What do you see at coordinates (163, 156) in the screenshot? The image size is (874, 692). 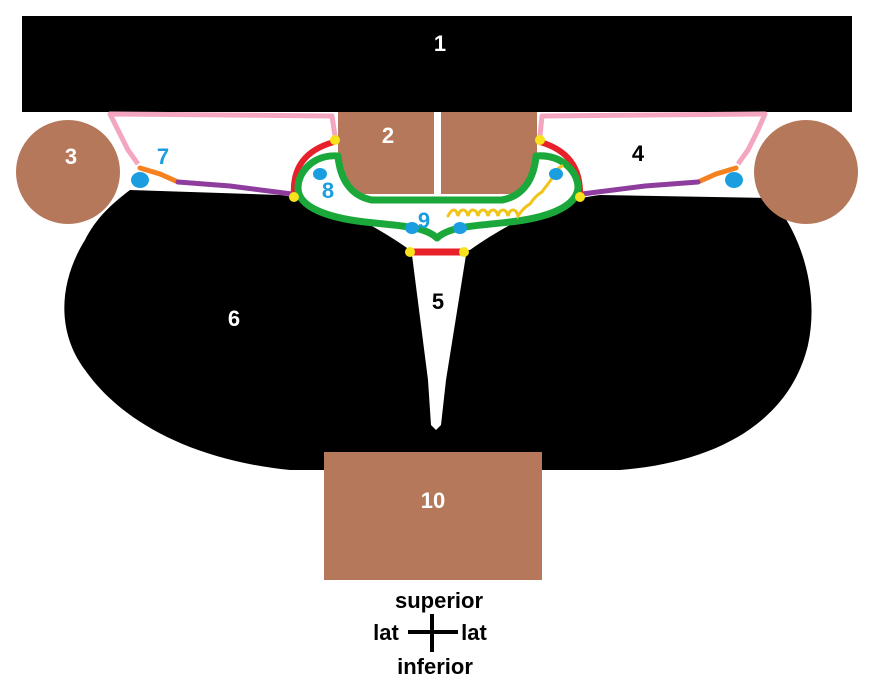 I see `label-7: 7` at bounding box center [163, 156].